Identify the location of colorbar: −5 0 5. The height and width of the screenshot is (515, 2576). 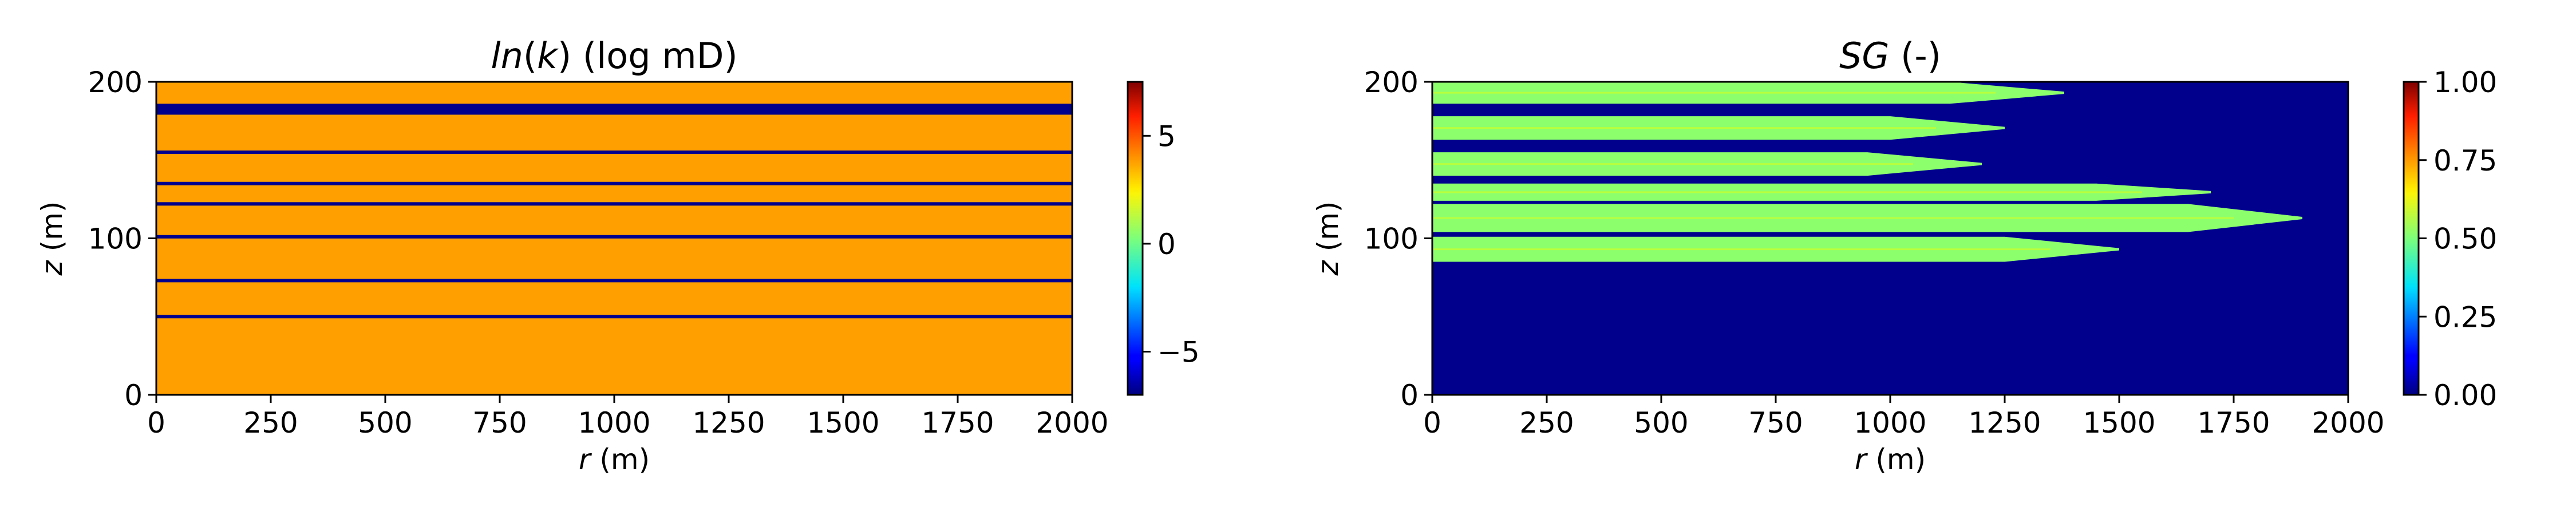
(1163, 238).